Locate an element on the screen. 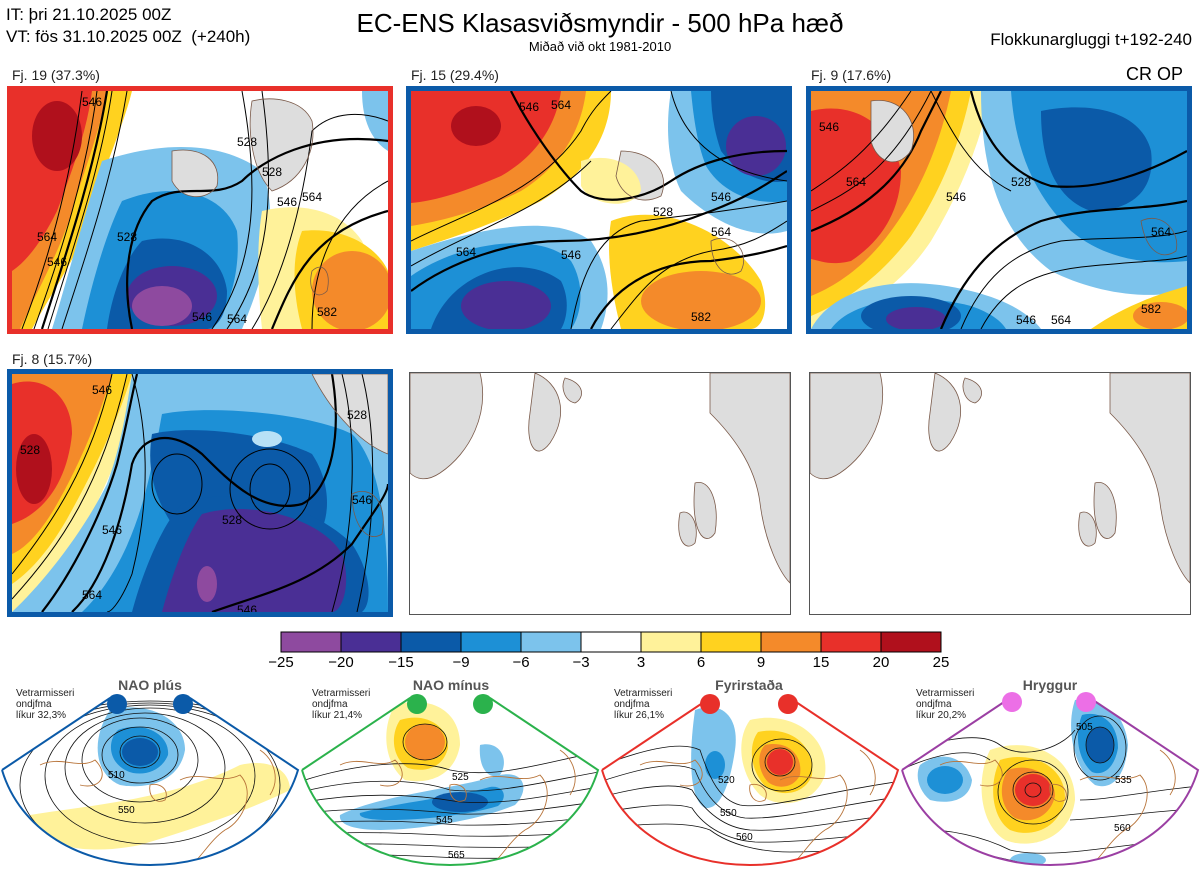 Image resolution: width=1200 pixels, height=871 pixels. cluster-map-4: 528 546 546 528 528 546 564 546 is located at coordinates (200, 493).